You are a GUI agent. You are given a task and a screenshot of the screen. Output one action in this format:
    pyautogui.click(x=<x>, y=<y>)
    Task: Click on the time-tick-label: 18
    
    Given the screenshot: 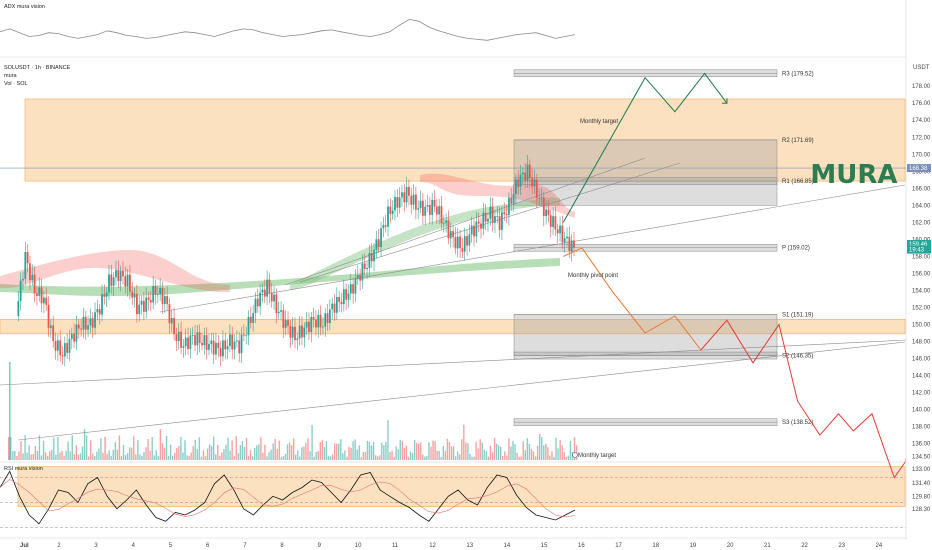 What is the action you would take?
    pyautogui.click(x=655, y=546)
    